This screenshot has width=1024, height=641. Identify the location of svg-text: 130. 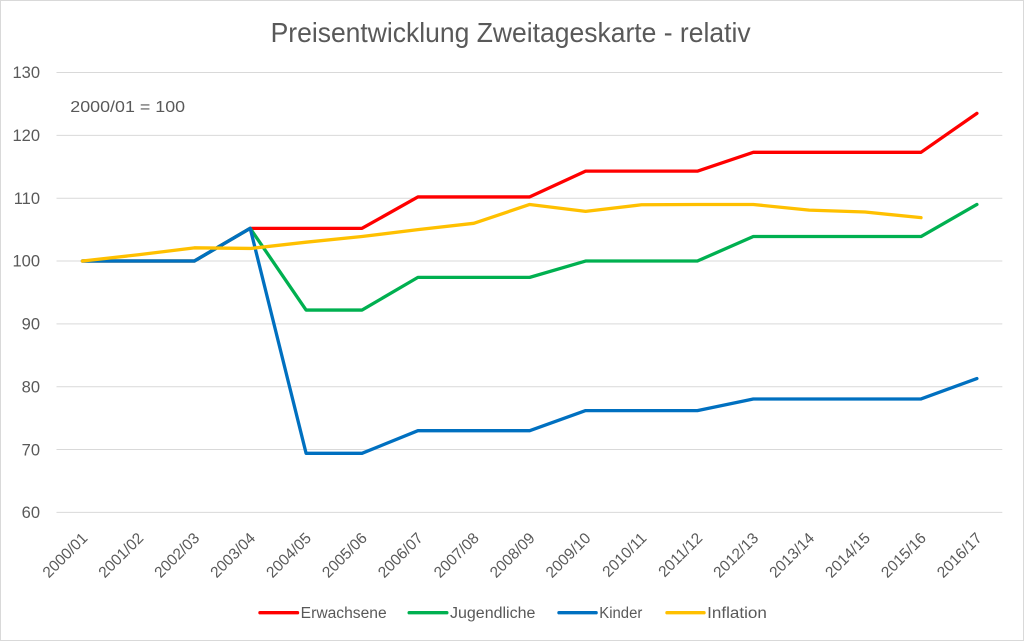
(26, 73).